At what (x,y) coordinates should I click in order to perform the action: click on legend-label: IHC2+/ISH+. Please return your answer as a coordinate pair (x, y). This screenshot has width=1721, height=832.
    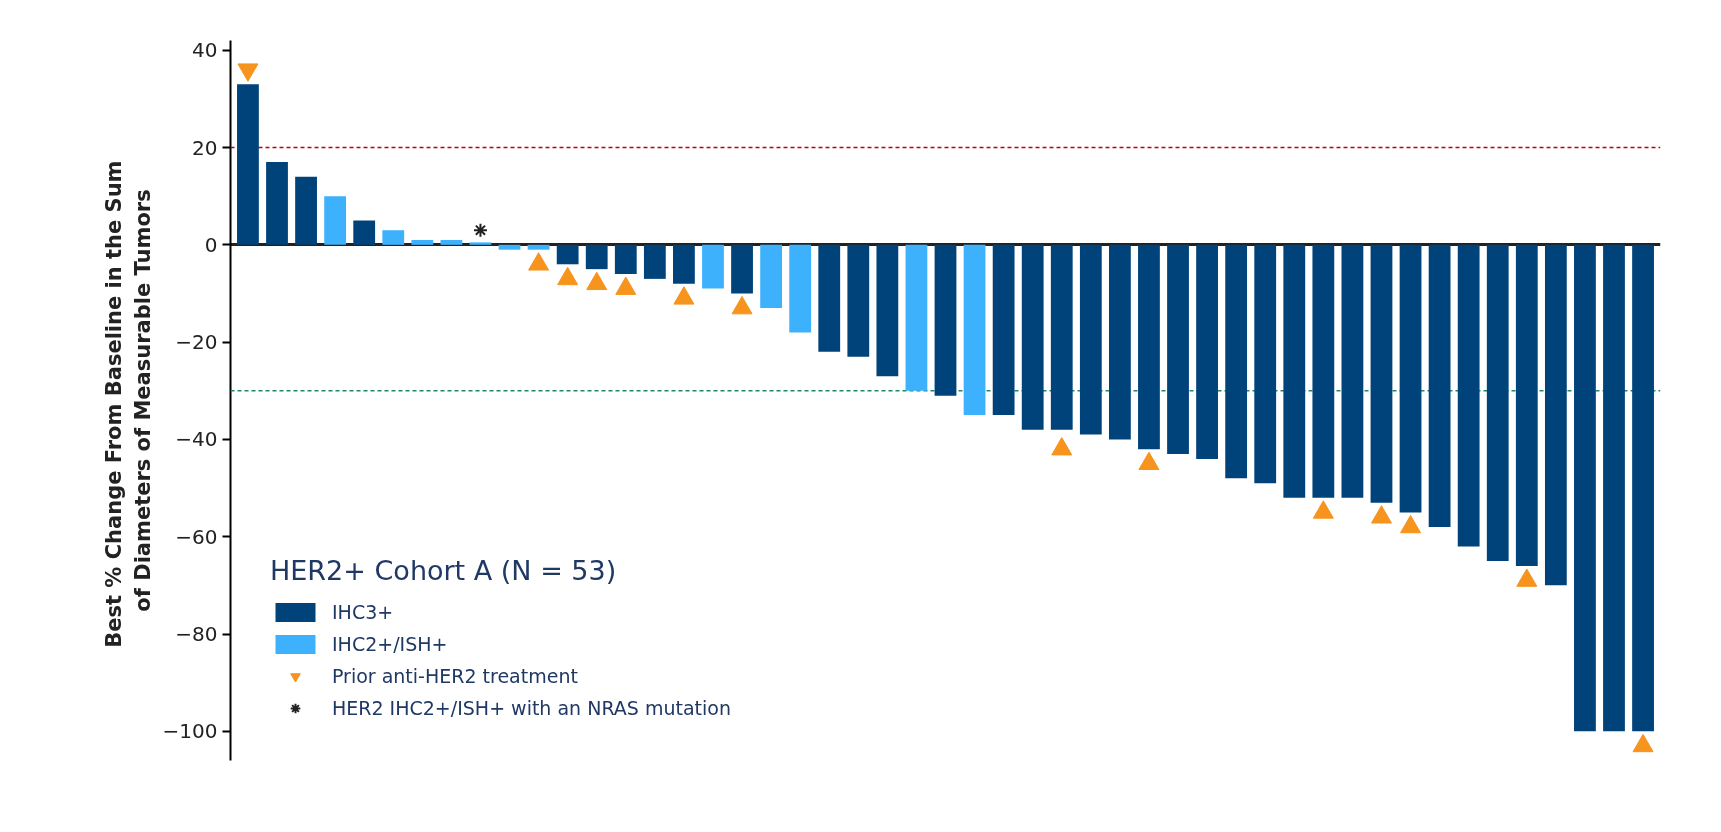
    Looking at the image, I should click on (390, 644).